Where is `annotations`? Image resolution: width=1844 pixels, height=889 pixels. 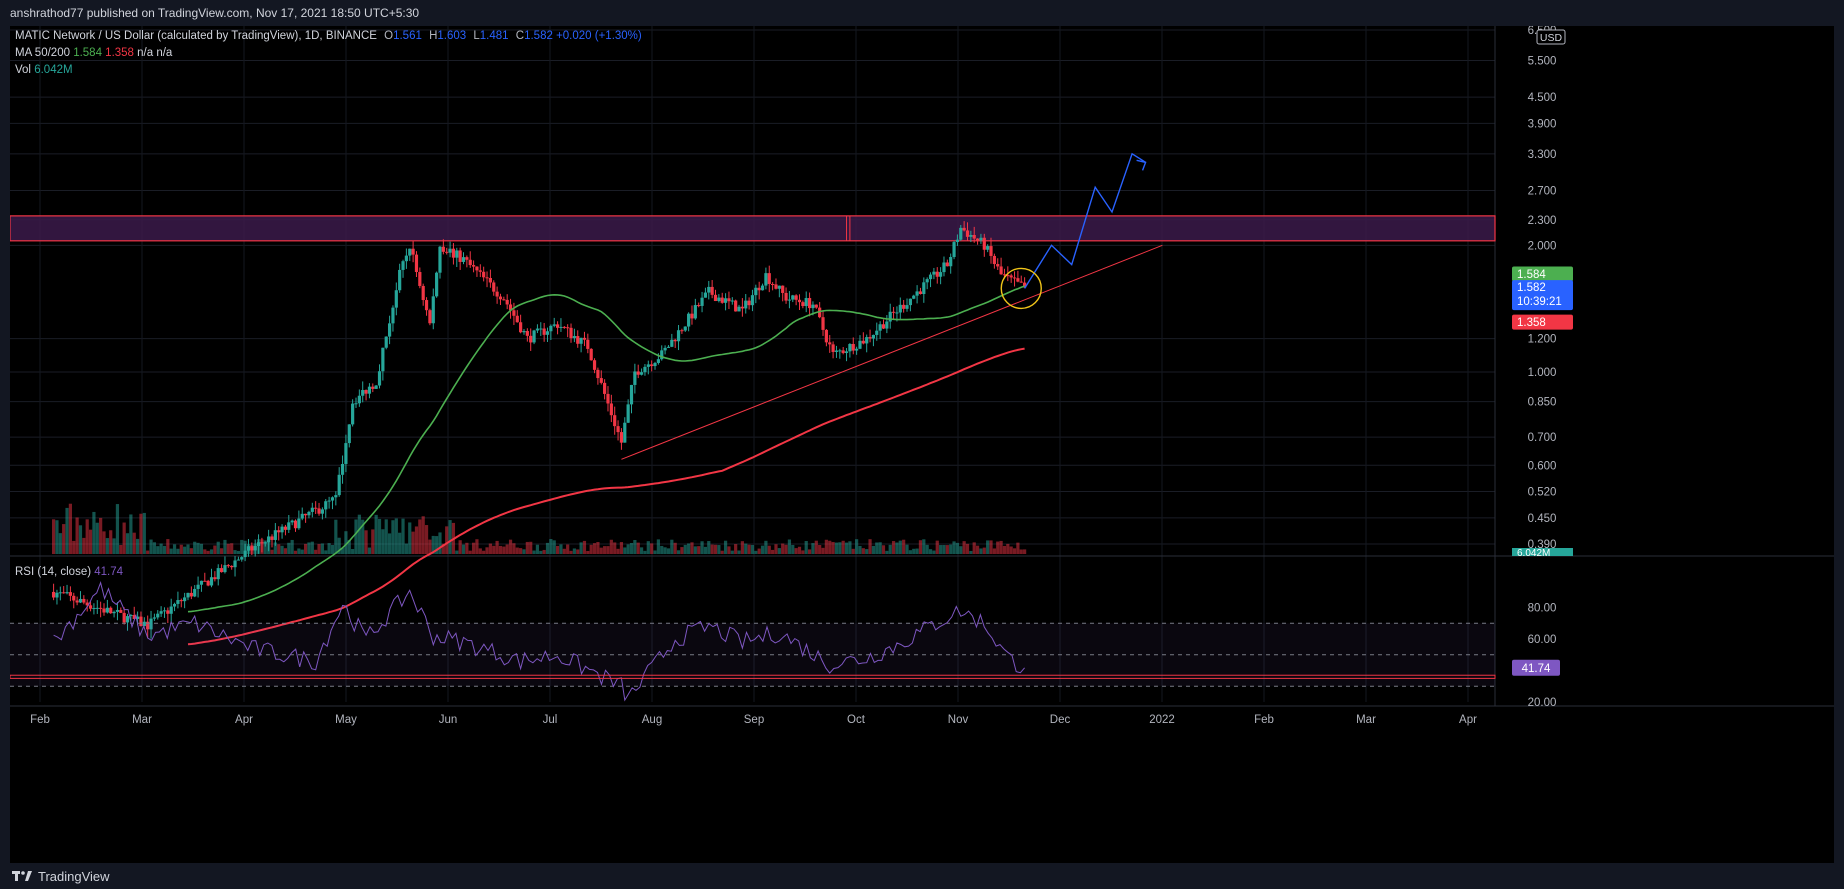 annotations is located at coordinates (892, 306).